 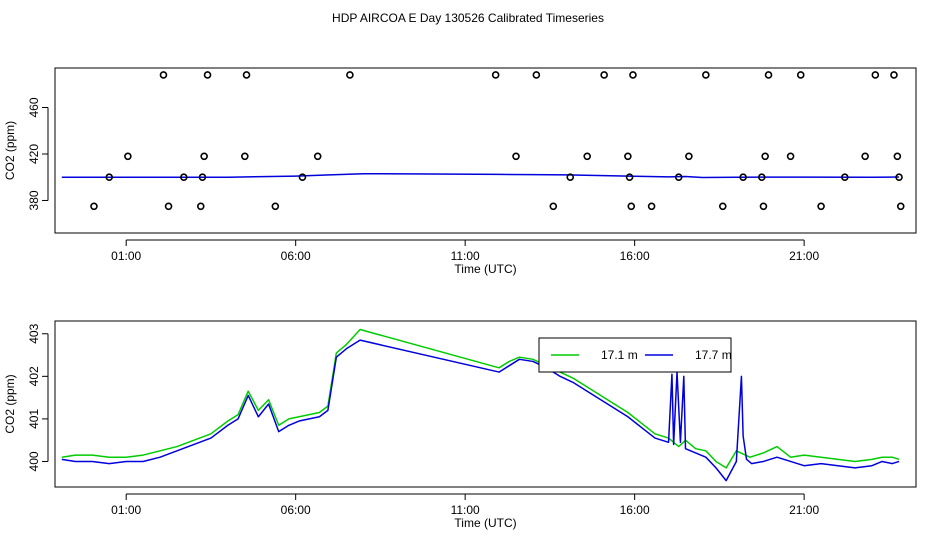 What do you see at coordinates (713, 355) in the screenshot?
I see `legend-label-1: 17.7 m` at bounding box center [713, 355].